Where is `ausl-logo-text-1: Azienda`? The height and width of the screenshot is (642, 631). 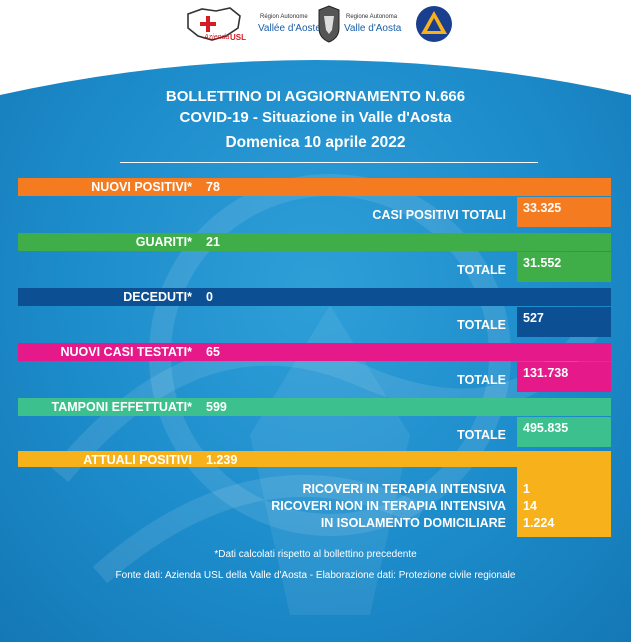
ausl-logo-text-1: Azienda is located at coordinates (217, 37).